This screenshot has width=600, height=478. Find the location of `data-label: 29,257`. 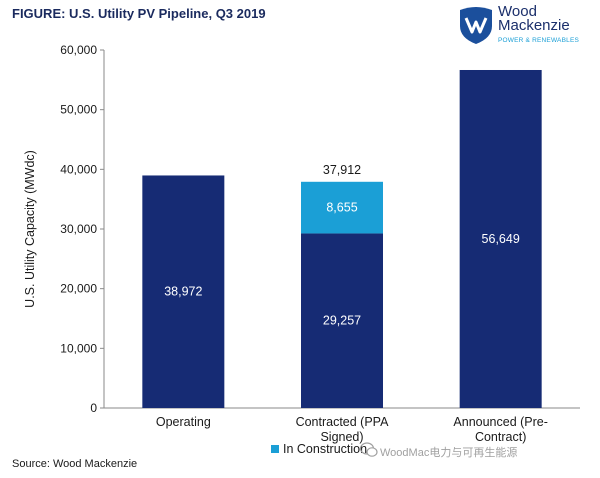

data-label: 29,257 is located at coordinates (342, 321).